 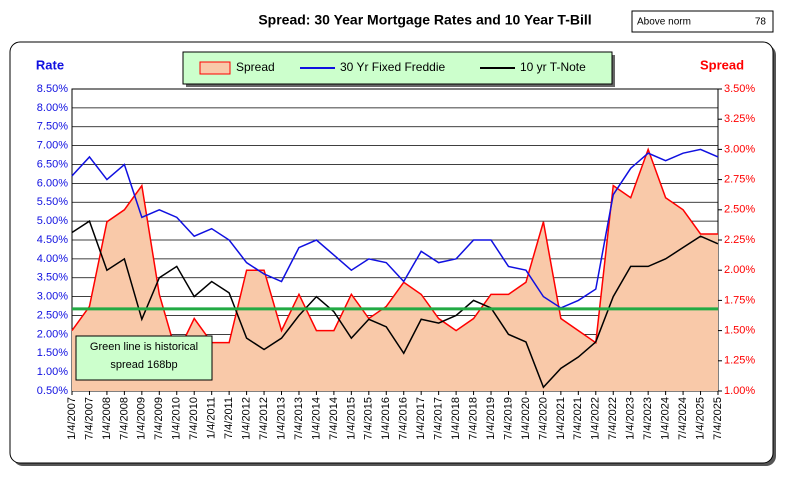 I want to click on x-tick-label: 1/4/2016, so click(x=386, y=418).